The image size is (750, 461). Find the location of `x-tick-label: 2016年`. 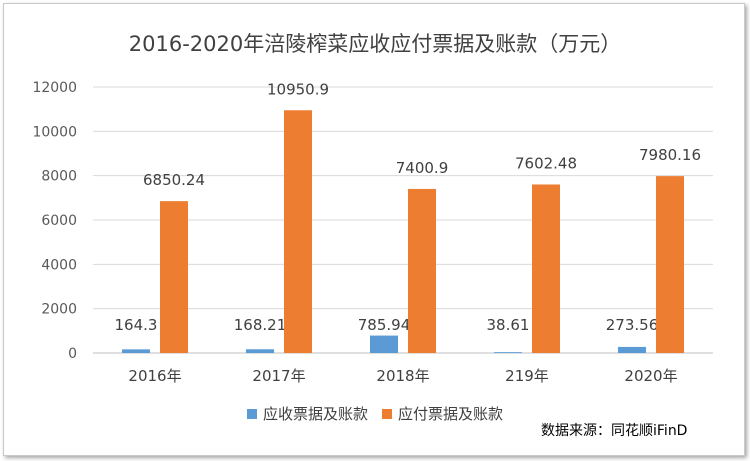

x-tick-label: 2016年 is located at coordinates (154, 376).